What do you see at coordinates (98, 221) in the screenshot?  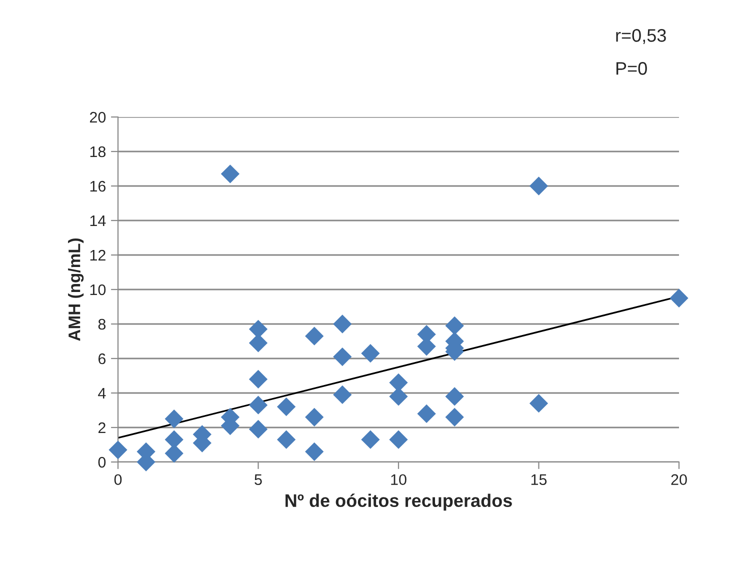 I see `y-tick-label: 14` at bounding box center [98, 221].